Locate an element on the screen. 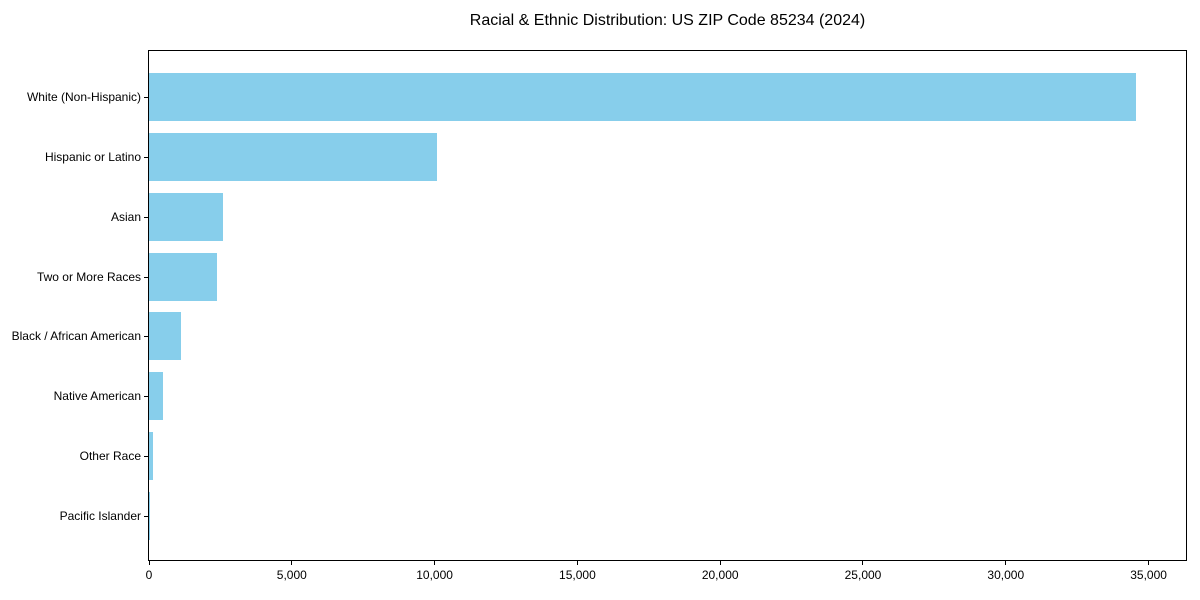 Image resolution: width=1200 pixels, height=600 pixels. x-tick-label: 10,000 is located at coordinates (434, 575).